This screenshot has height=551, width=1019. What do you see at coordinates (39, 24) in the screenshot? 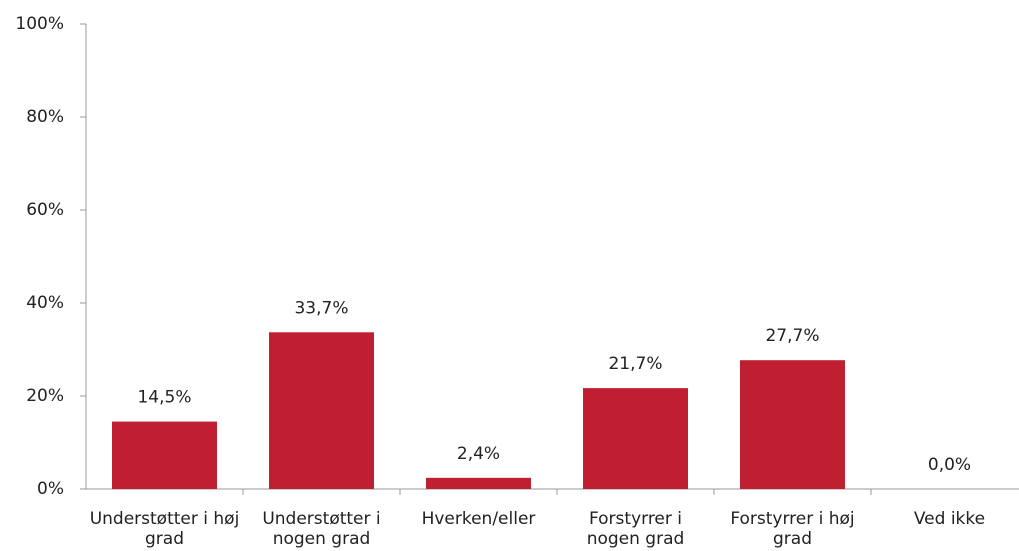
I see `y-tick-label: 100%` at bounding box center [39, 24].